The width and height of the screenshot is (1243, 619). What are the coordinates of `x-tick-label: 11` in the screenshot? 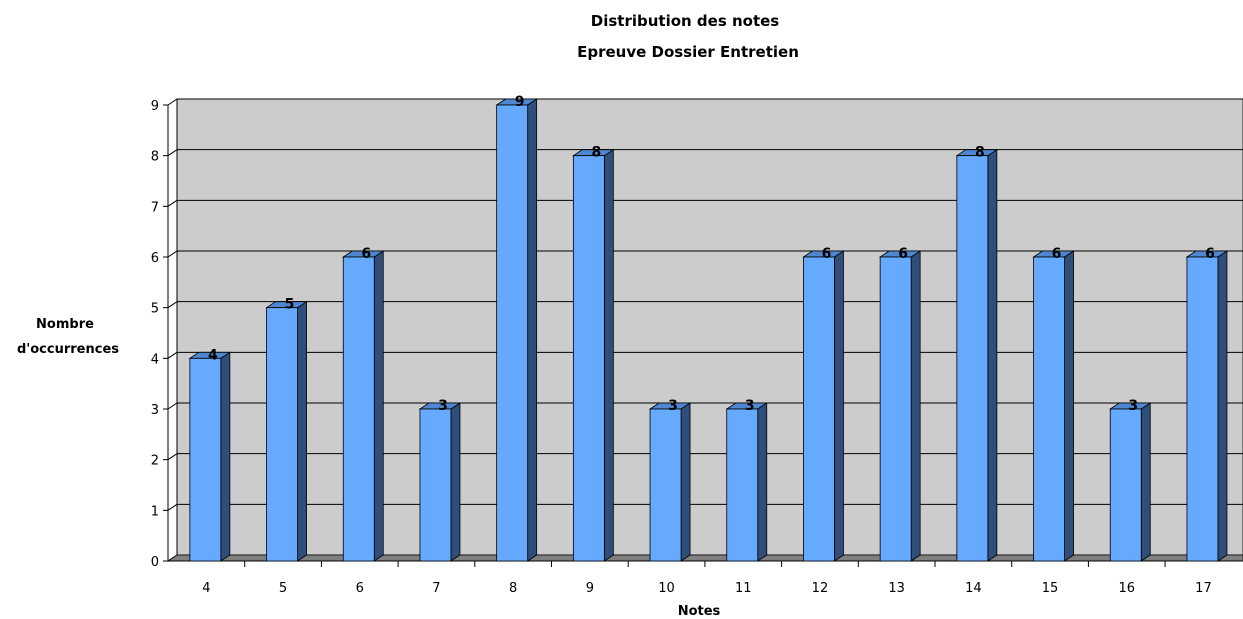 It's located at (743, 588).